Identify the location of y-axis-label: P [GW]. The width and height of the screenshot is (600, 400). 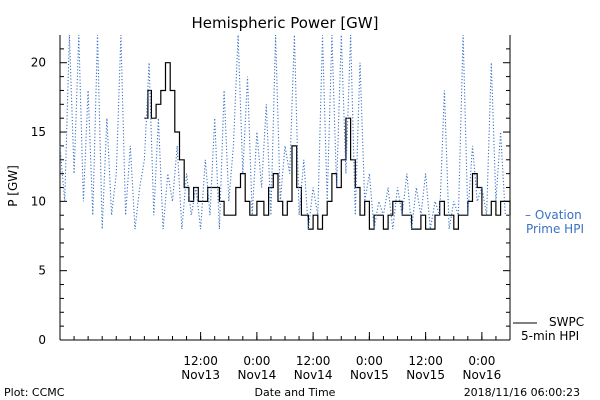
(13, 186).